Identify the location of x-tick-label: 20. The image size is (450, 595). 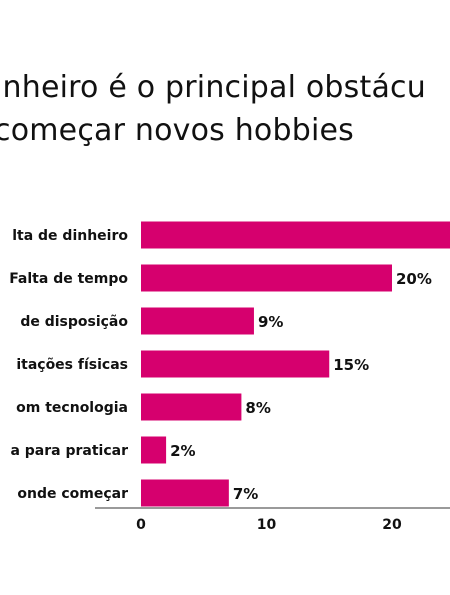
(392, 525).